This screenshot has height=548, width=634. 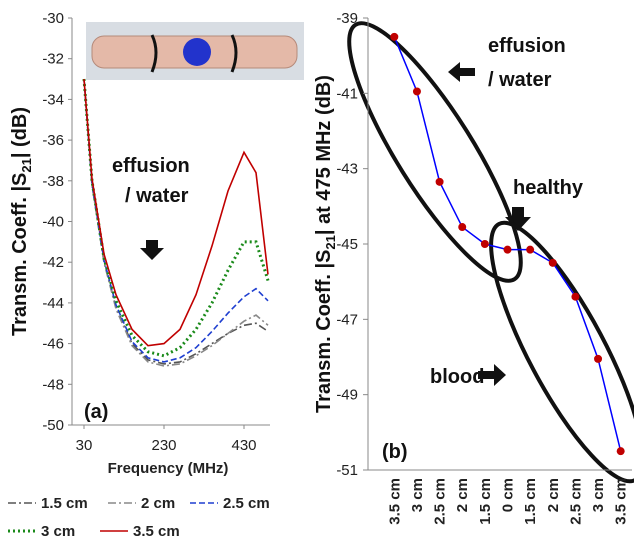 What do you see at coordinates (347, 470) in the screenshot?
I see `y-tick-label: -51` at bounding box center [347, 470].